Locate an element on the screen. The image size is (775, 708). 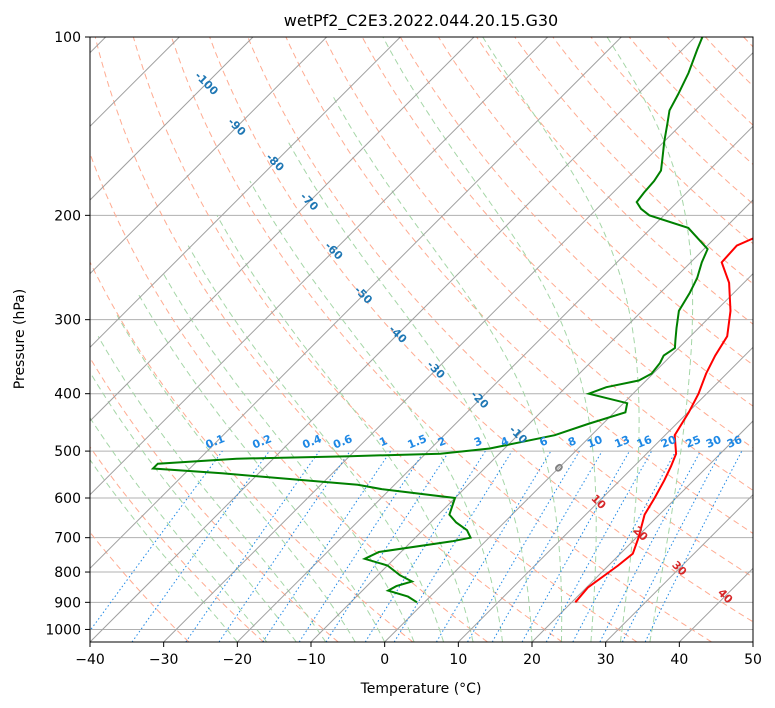
x-tick-label: −40 is located at coordinates (90, 660).